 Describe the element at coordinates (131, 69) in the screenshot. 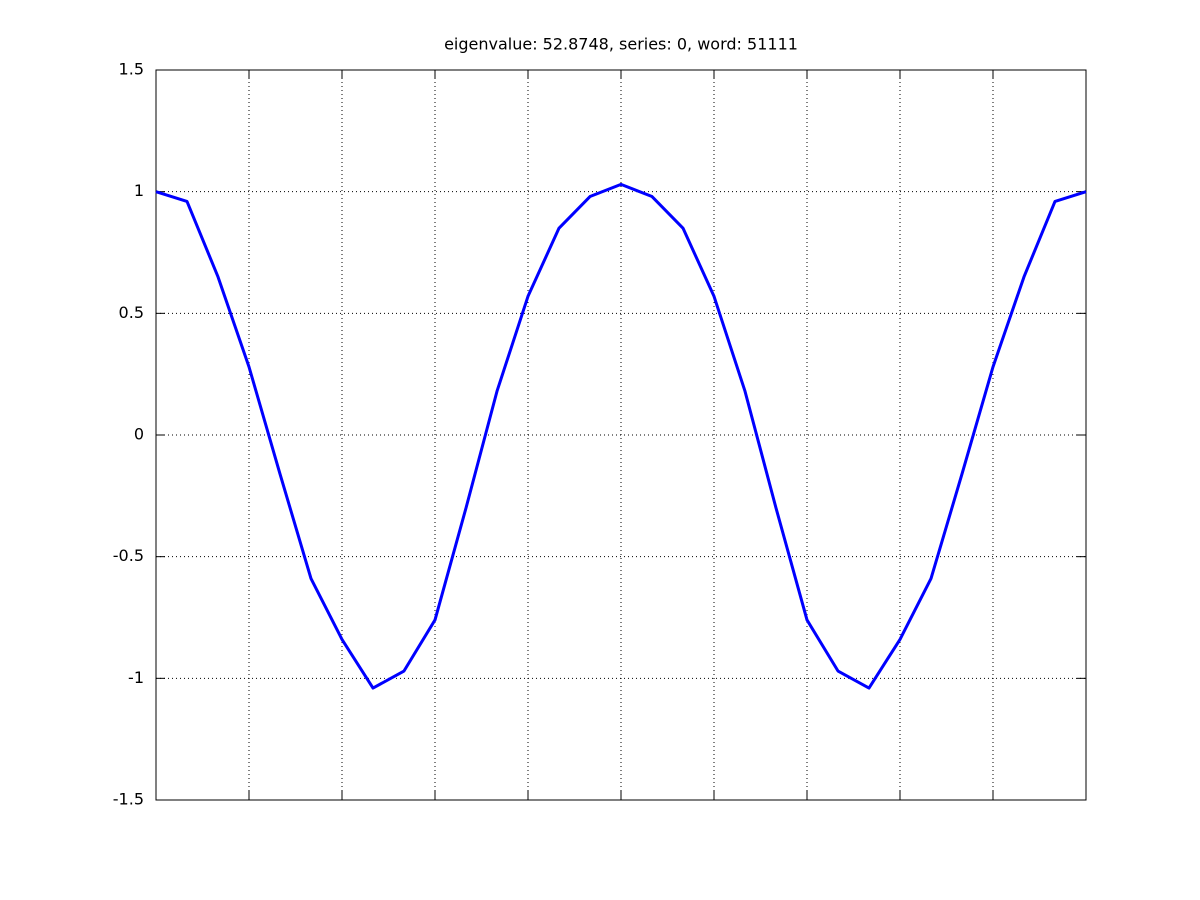

I see `y-tick-label: 1.5` at that location.